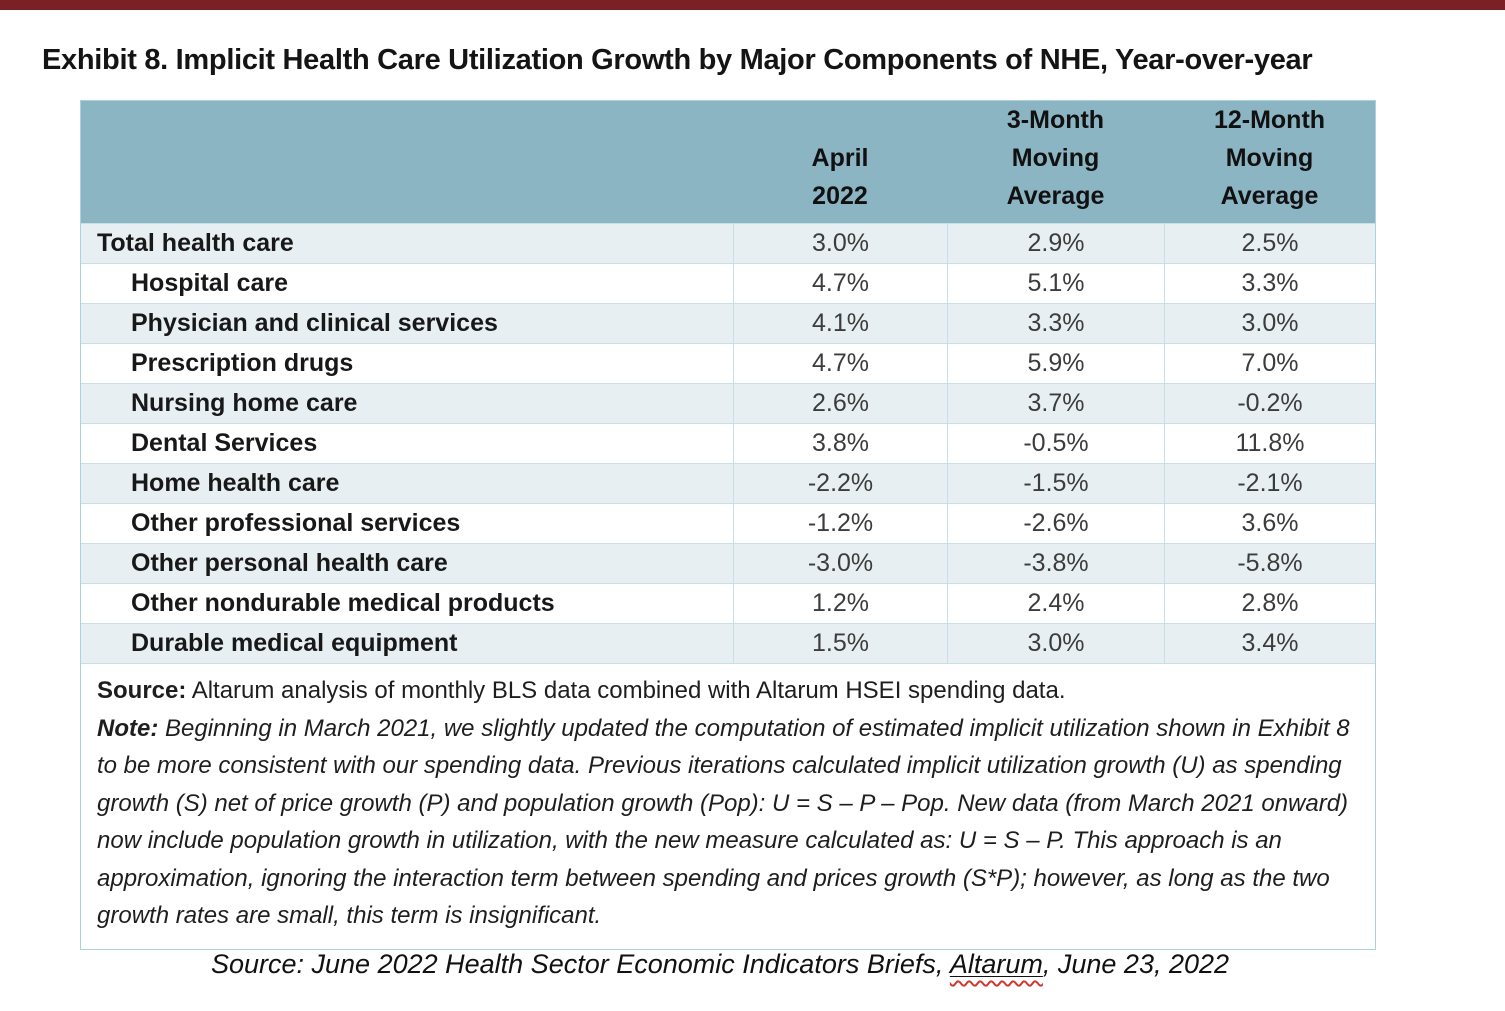 The height and width of the screenshot is (1011, 1505). Describe the element at coordinates (1269, 243) in the screenshot. I see `cell-value: 2.5%` at that location.